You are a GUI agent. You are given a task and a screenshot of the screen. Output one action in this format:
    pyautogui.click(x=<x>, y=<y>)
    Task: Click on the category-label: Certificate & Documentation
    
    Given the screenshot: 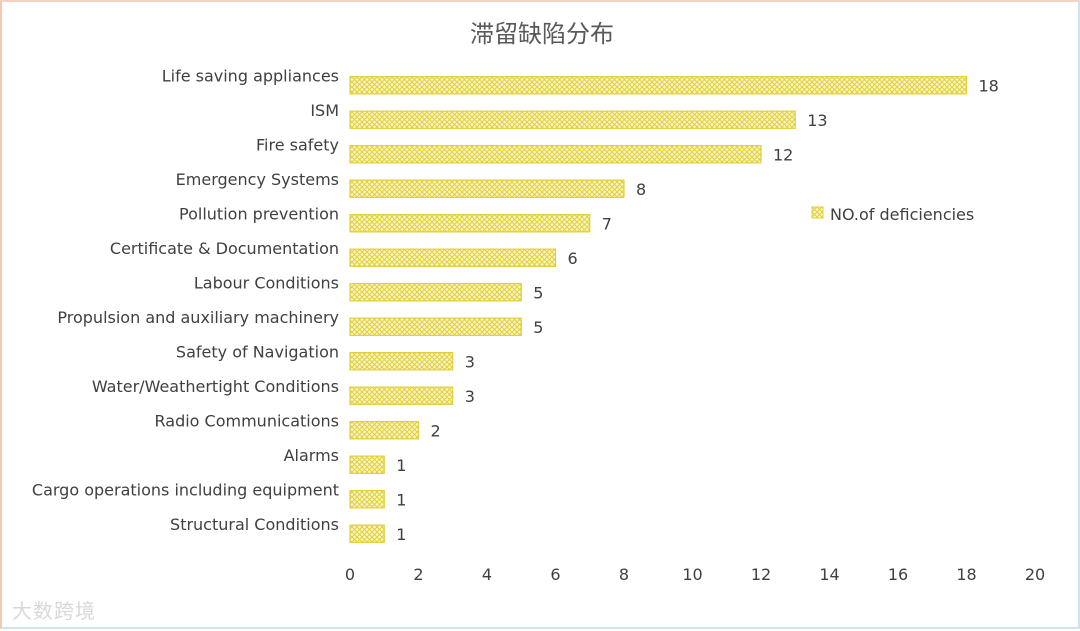 What is the action you would take?
    pyautogui.click(x=224, y=248)
    